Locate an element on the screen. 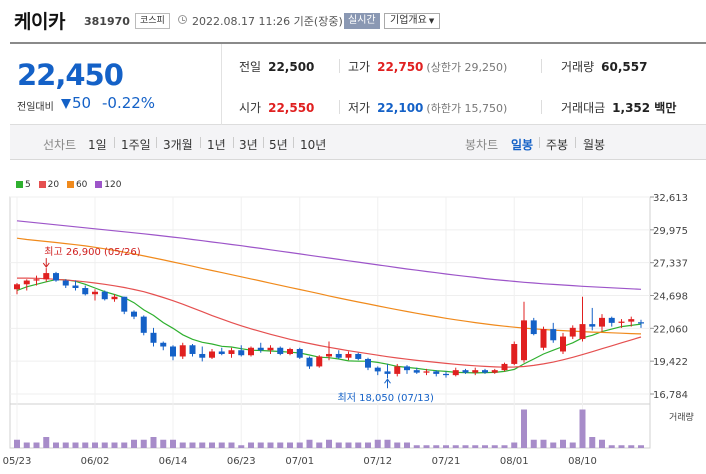 Image resolution: width=706 pixels, height=474 pixels. low-annotation: 최저 18,050 (07/13) is located at coordinates (386, 398).